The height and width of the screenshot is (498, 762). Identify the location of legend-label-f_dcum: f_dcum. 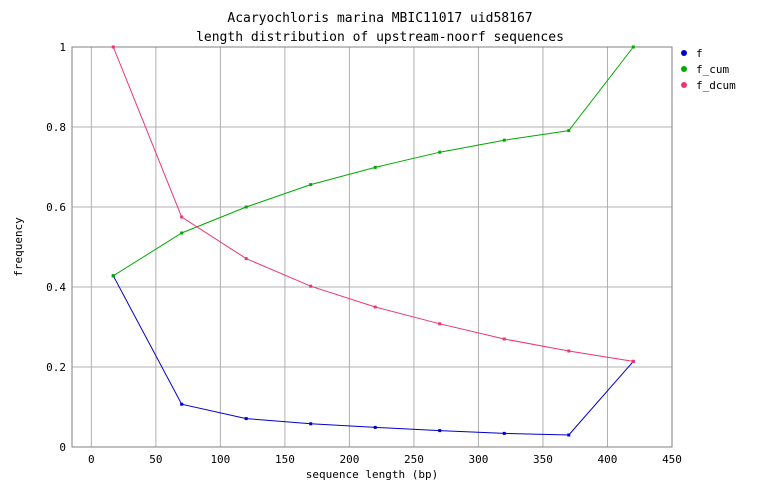
(716, 85).